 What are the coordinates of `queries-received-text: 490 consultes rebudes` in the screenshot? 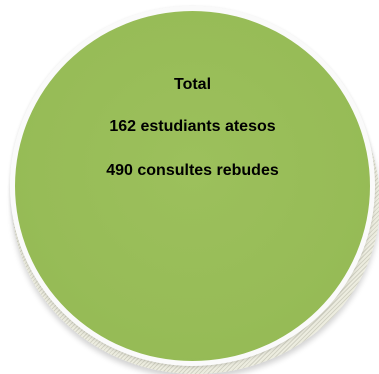 It's located at (192, 170).